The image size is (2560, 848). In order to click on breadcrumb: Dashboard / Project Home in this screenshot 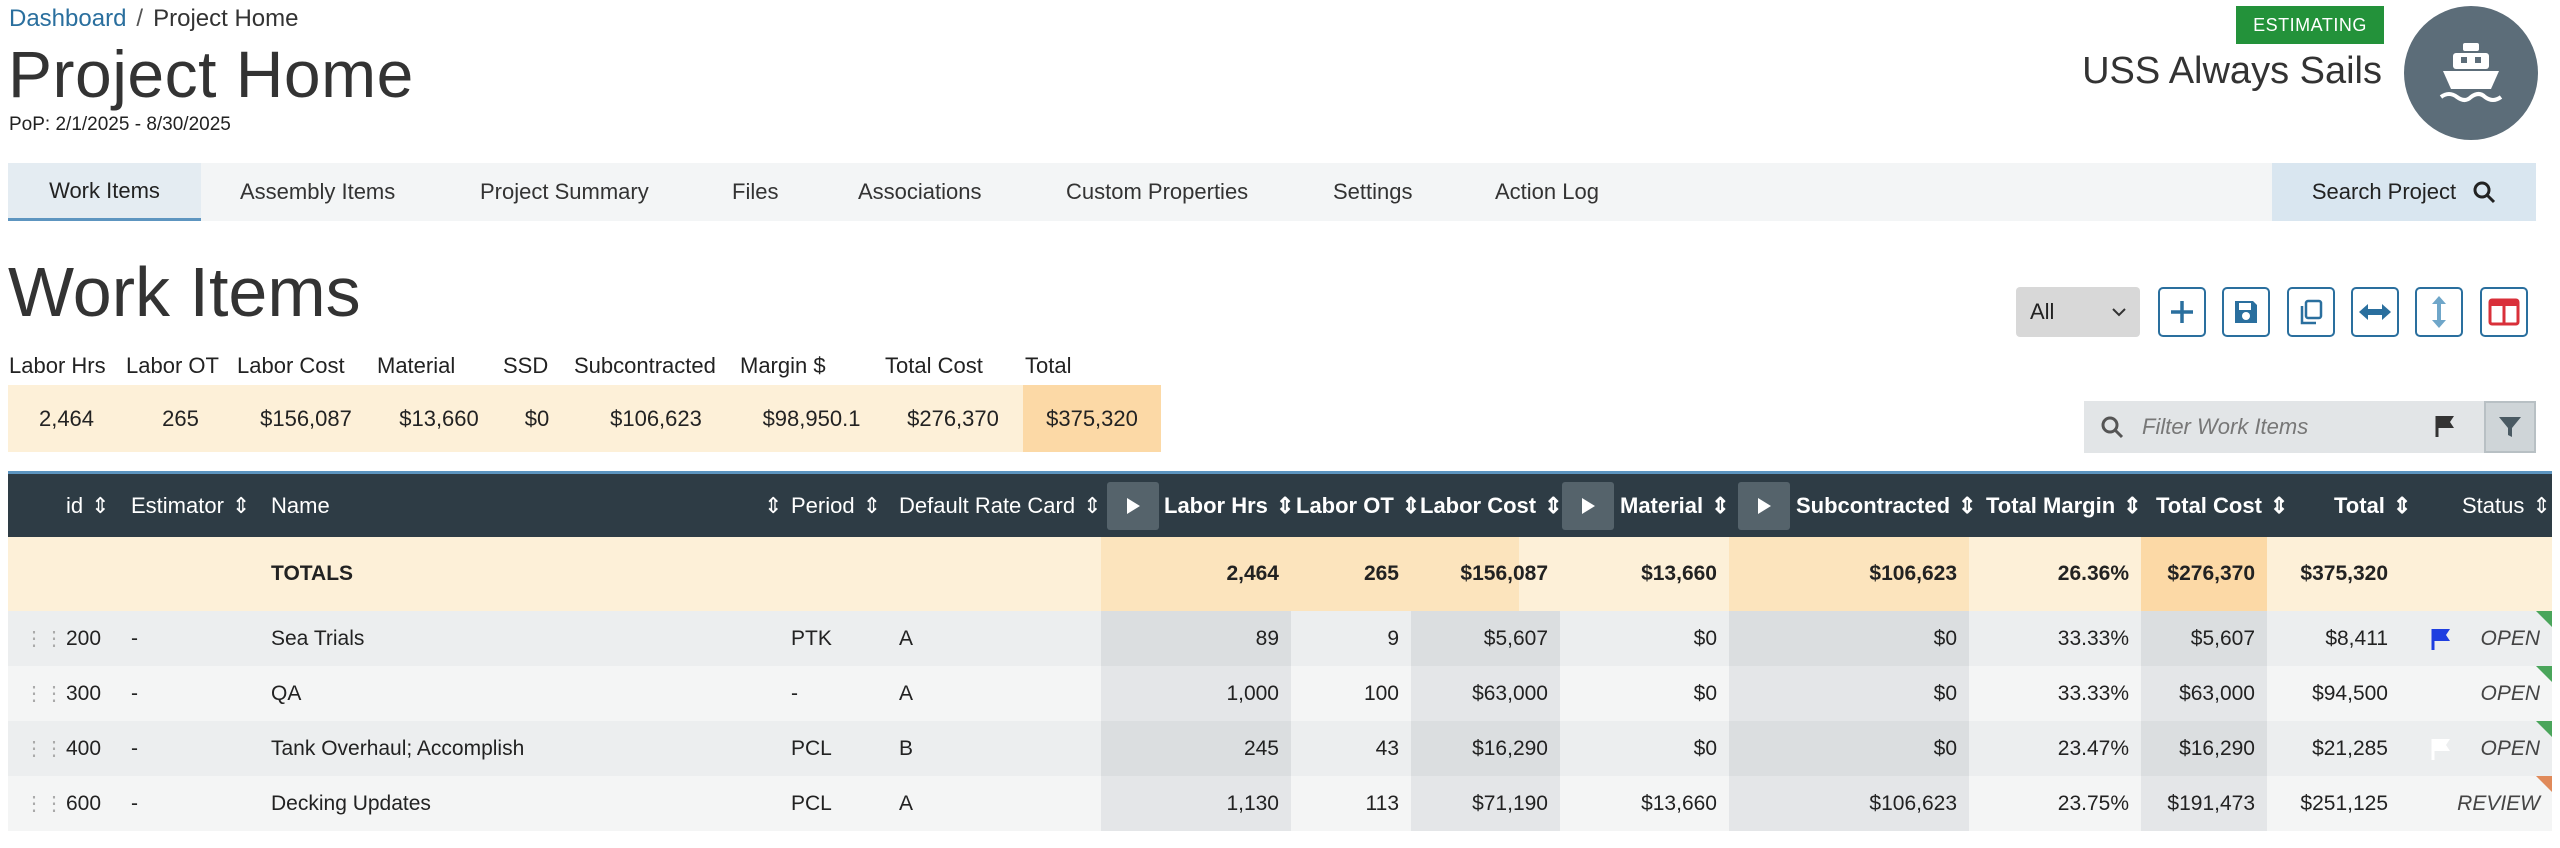, I will do `click(153, 19)`.